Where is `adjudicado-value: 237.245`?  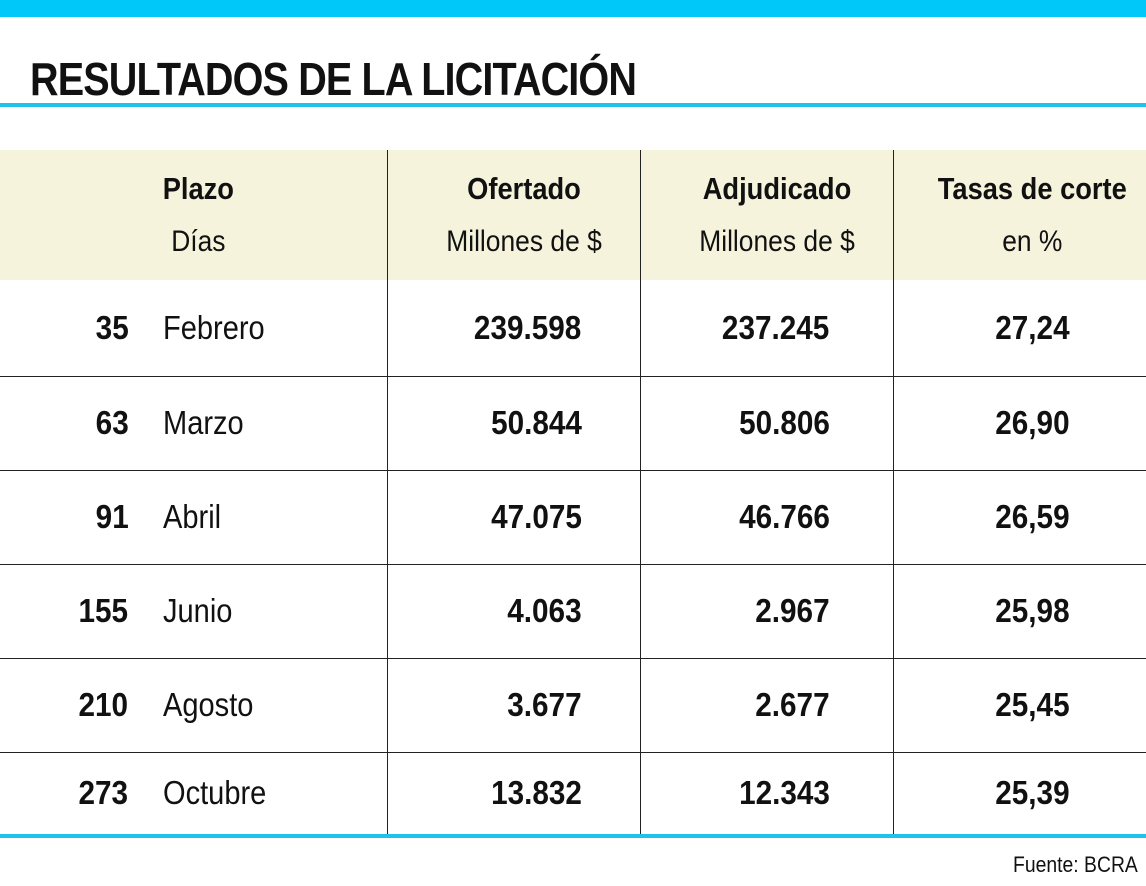 adjudicado-value: 237.245 is located at coordinates (776, 327).